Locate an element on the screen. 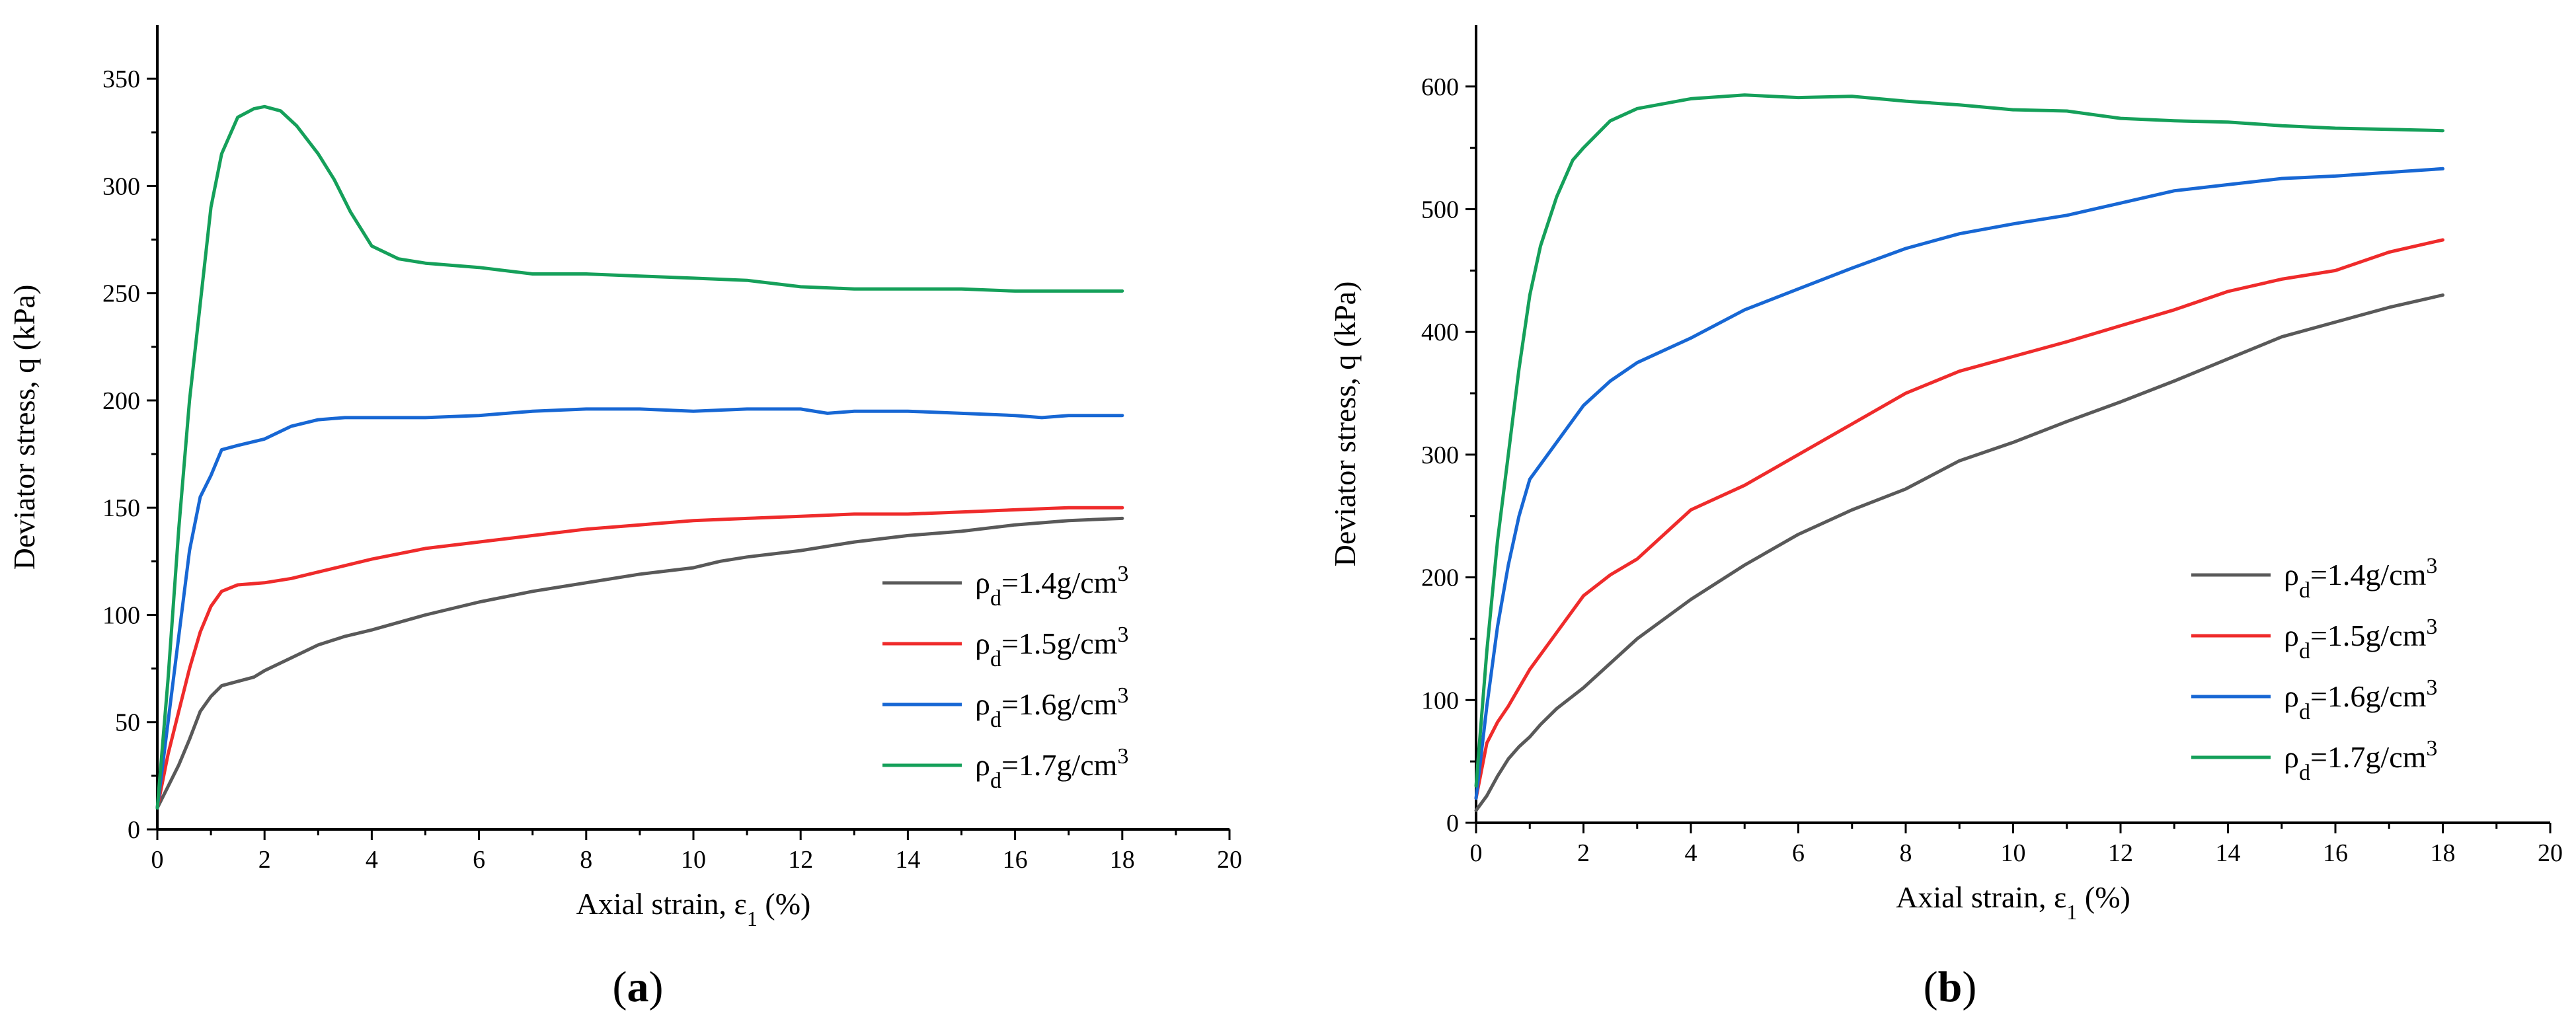  y-tick-label: 50 is located at coordinates (127, 723).